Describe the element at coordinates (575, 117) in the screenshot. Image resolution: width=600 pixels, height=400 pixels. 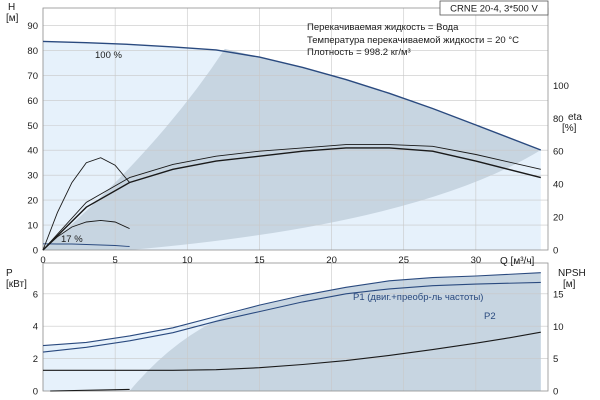
I see `eta-axis-label: eta` at that location.